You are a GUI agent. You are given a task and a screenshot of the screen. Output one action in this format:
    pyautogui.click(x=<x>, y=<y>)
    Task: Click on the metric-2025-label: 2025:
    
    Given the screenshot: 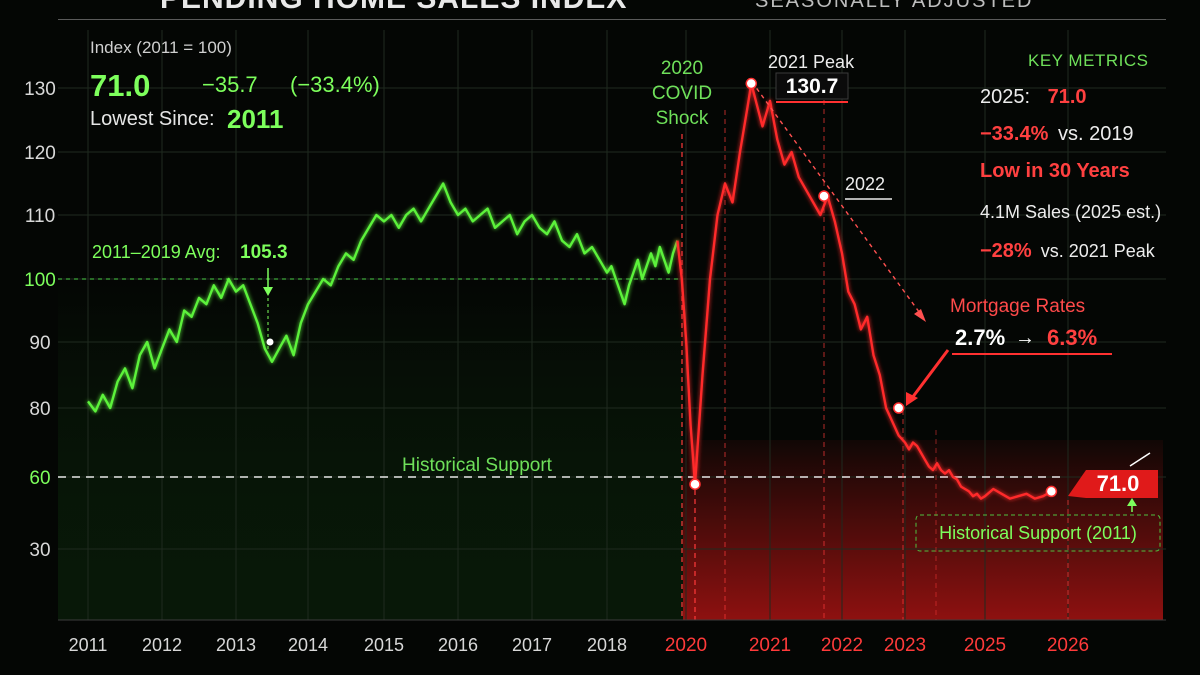 What is the action you would take?
    pyautogui.click(x=1005, y=97)
    